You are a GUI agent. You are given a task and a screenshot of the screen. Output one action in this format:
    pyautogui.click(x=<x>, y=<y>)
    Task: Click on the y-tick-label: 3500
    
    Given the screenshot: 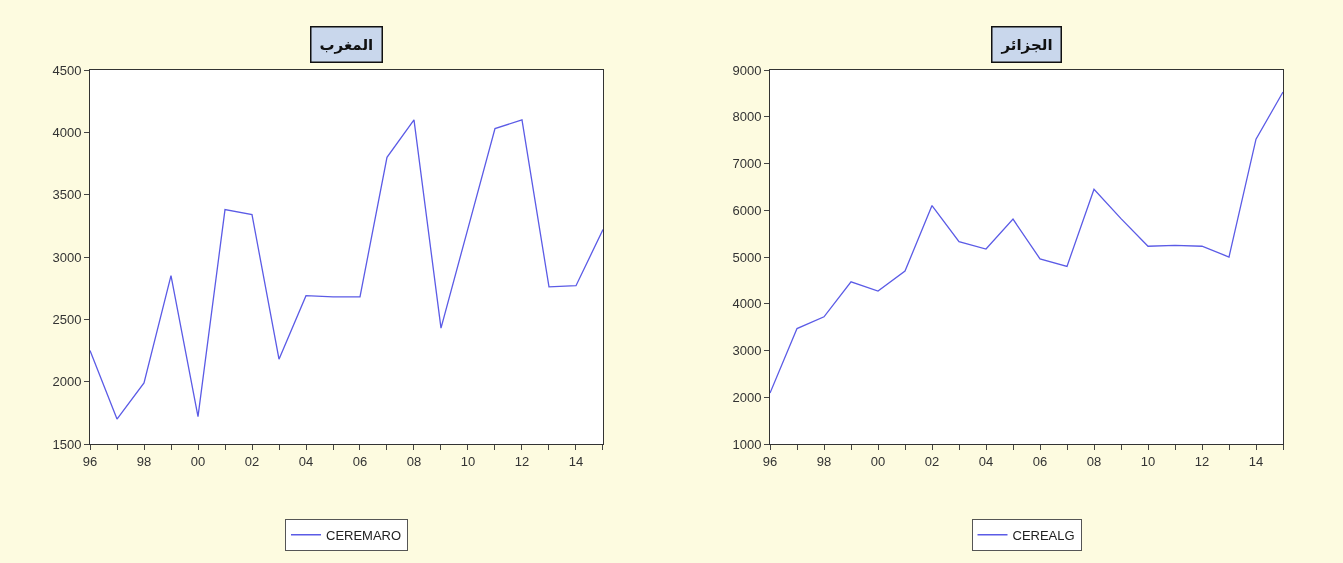 What is the action you would take?
    pyautogui.click(x=67, y=195)
    